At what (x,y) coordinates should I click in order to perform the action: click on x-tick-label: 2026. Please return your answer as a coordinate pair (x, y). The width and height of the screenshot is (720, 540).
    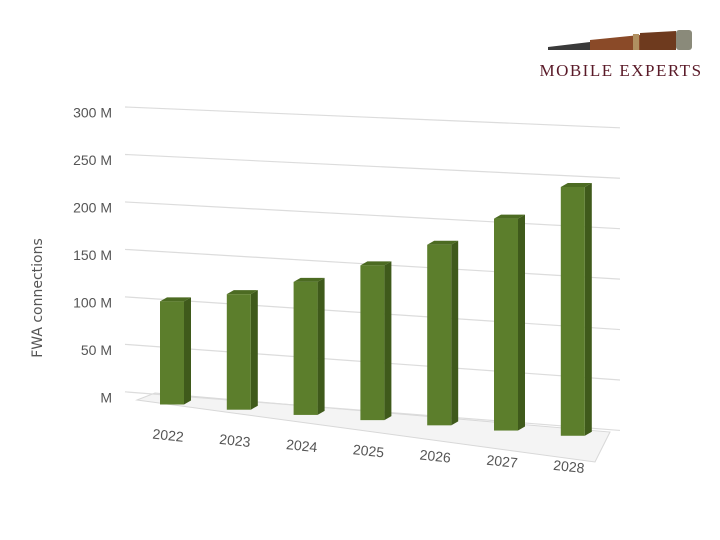
    Looking at the image, I should click on (435, 455).